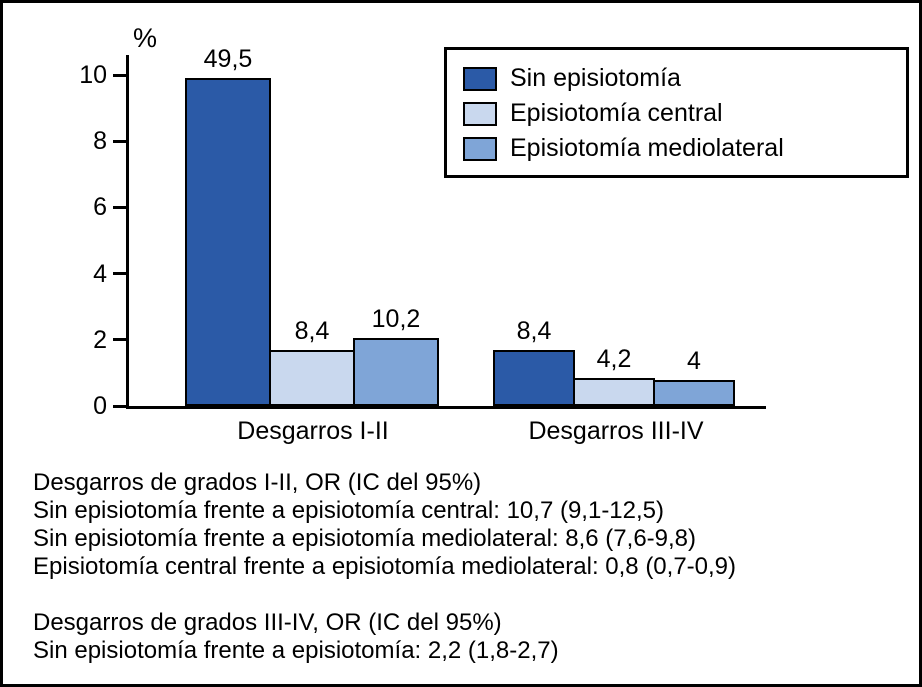  What do you see at coordinates (534, 378) in the screenshot?
I see `bar-sin-episiotomia-desgarros-iii-iv` at bounding box center [534, 378].